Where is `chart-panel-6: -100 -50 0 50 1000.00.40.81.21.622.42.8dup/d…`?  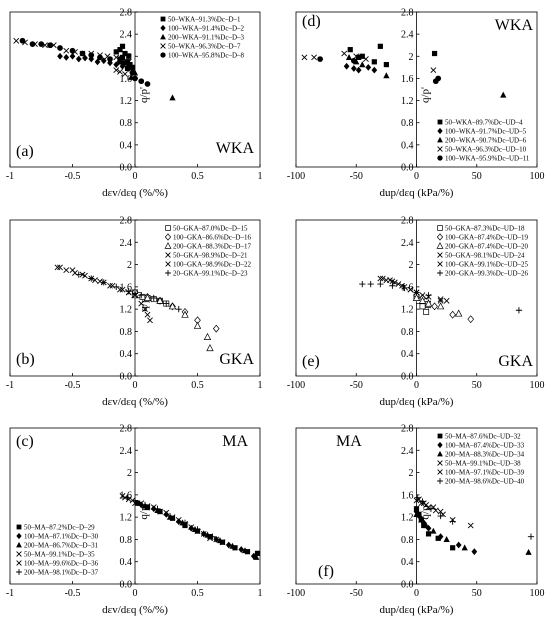 chart-panel-6: -100 -50 0 50 1000.00.40.81.21.622.42.8dup/d… is located at coordinates (416, 520).